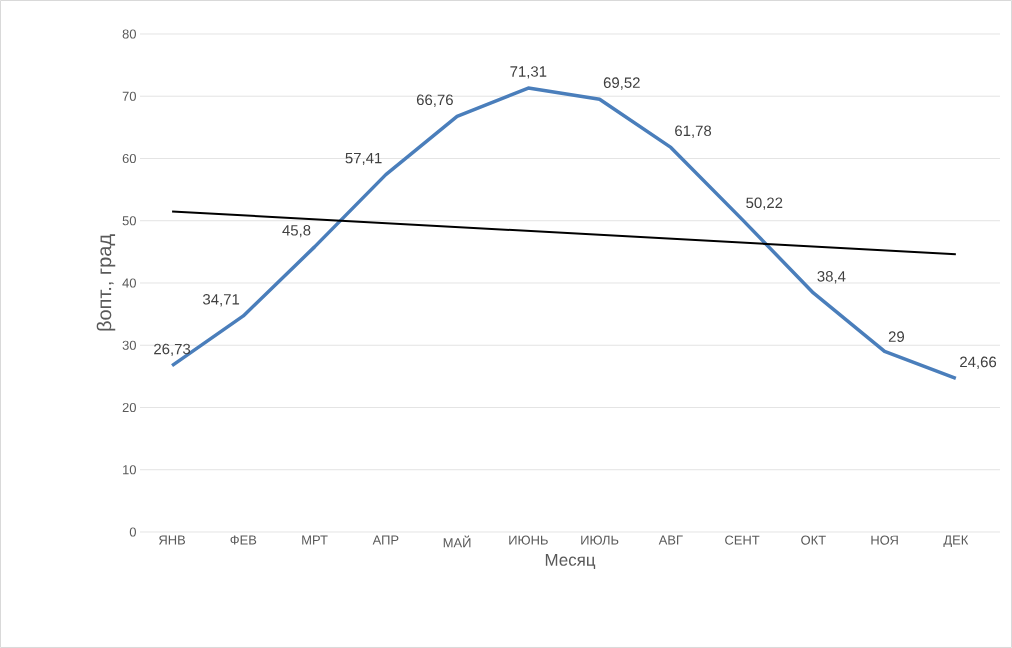 The width and height of the screenshot is (1012, 648). What do you see at coordinates (129, 34) in the screenshot?
I see `y-tick-label: 80` at bounding box center [129, 34].